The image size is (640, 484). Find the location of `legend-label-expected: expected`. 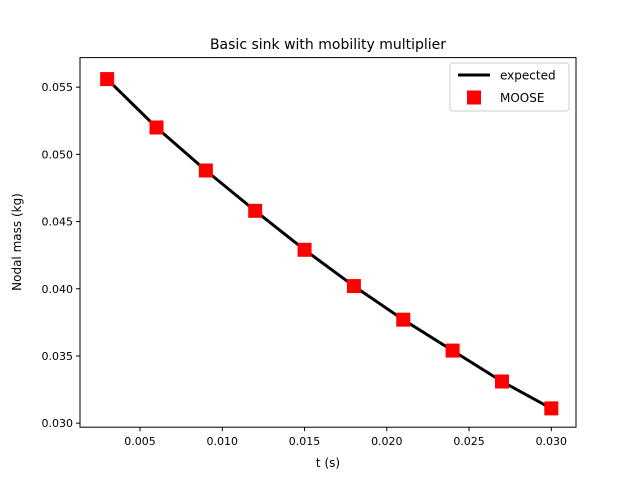

legend-label-expected: expected is located at coordinates (528, 76).